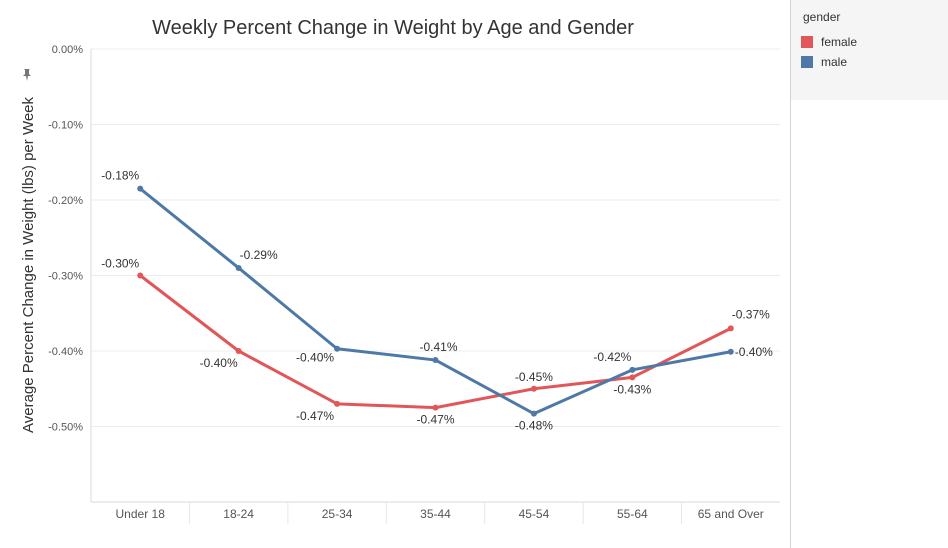 Image resolution: width=948 pixels, height=548 pixels. Describe the element at coordinates (632, 514) in the screenshot. I see `x-tick-label: 55-64` at that location.